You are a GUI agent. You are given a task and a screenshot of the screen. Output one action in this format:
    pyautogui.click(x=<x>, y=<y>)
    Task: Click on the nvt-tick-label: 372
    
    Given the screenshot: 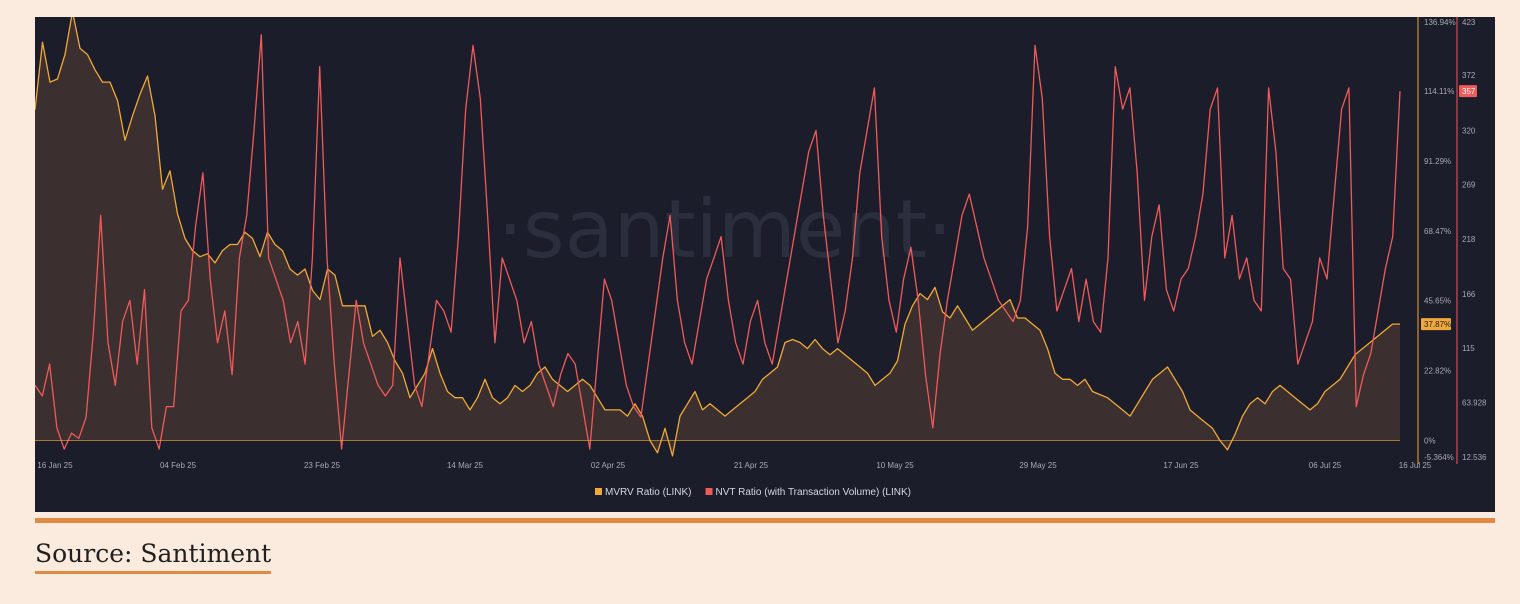 What is the action you would take?
    pyautogui.click(x=1469, y=75)
    